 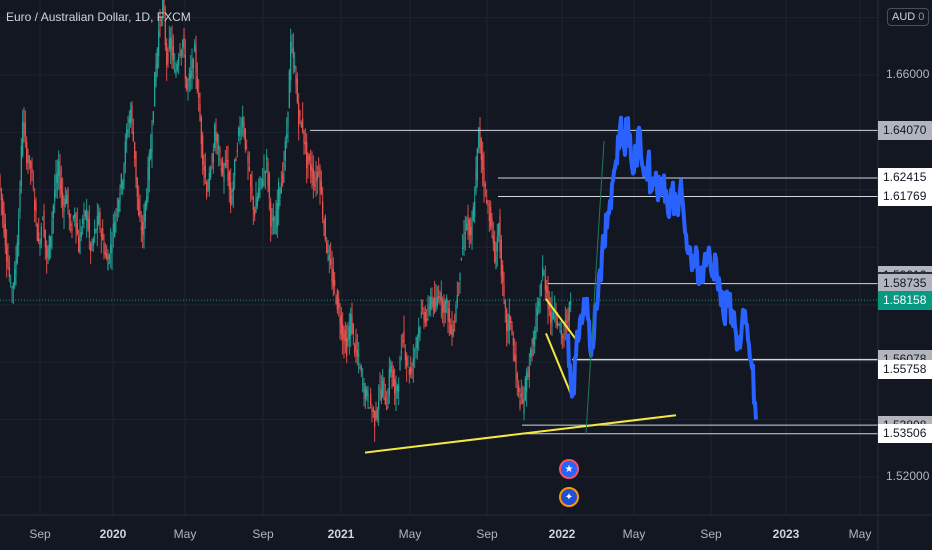 What do you see at coordinates (905, 284) in the screenshot?
I see `price-label-gray: 1.58735` at bounding box center [905, 284].